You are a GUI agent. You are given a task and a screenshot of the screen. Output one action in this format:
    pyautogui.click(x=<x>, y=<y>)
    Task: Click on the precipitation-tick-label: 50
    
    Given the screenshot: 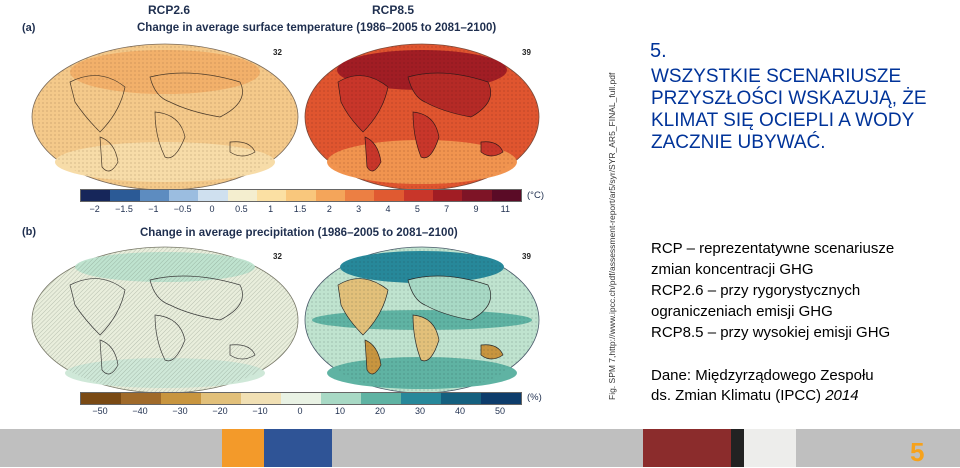 What is the action you would take?
    pyautogui.click(x=500, y=411)
    